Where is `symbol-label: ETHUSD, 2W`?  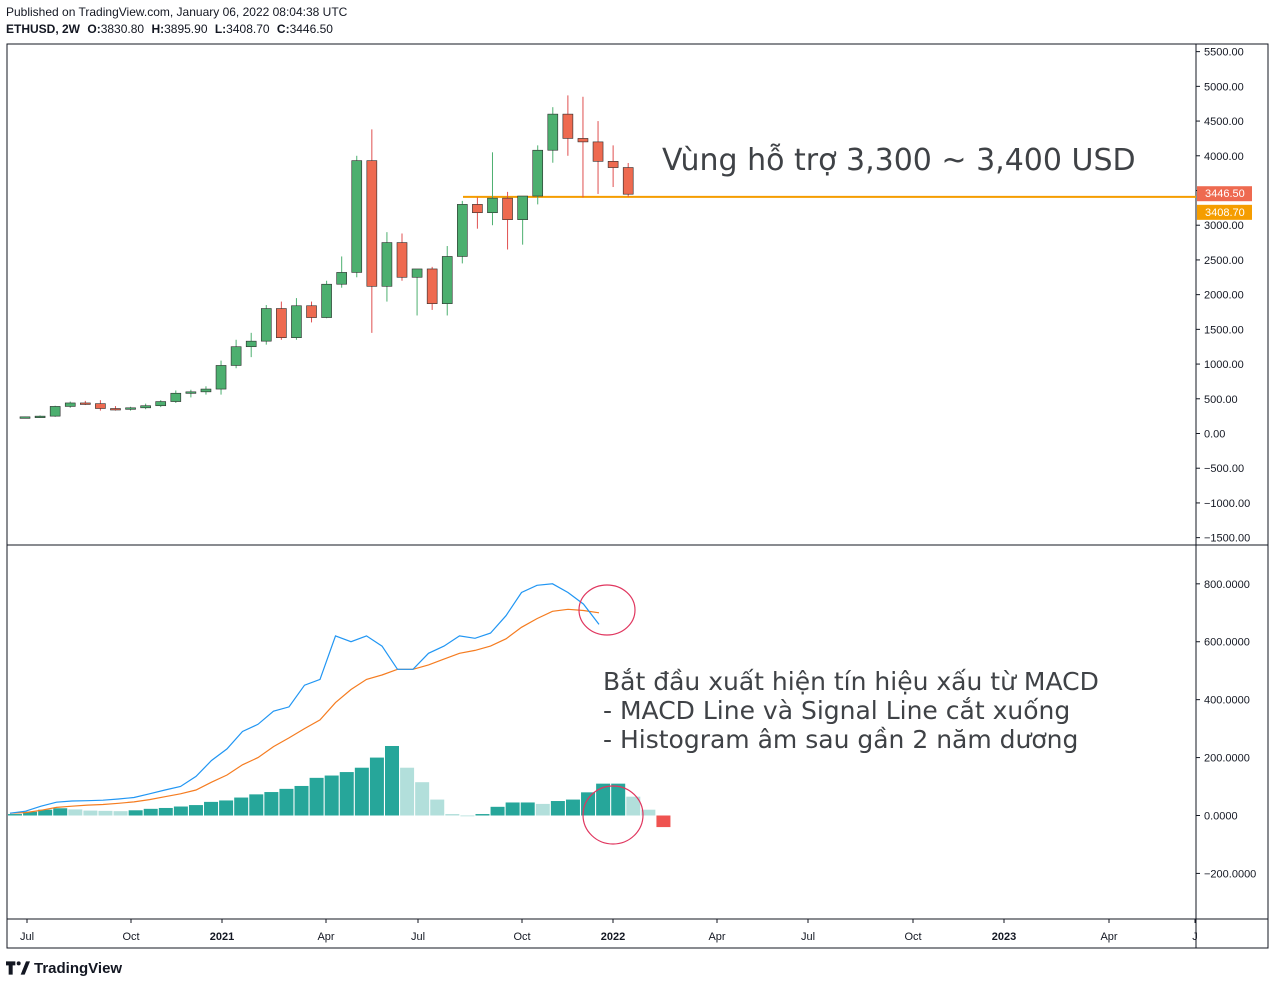 symbol-label: ETHUSD, 2W is located at coordinates (43, 29).